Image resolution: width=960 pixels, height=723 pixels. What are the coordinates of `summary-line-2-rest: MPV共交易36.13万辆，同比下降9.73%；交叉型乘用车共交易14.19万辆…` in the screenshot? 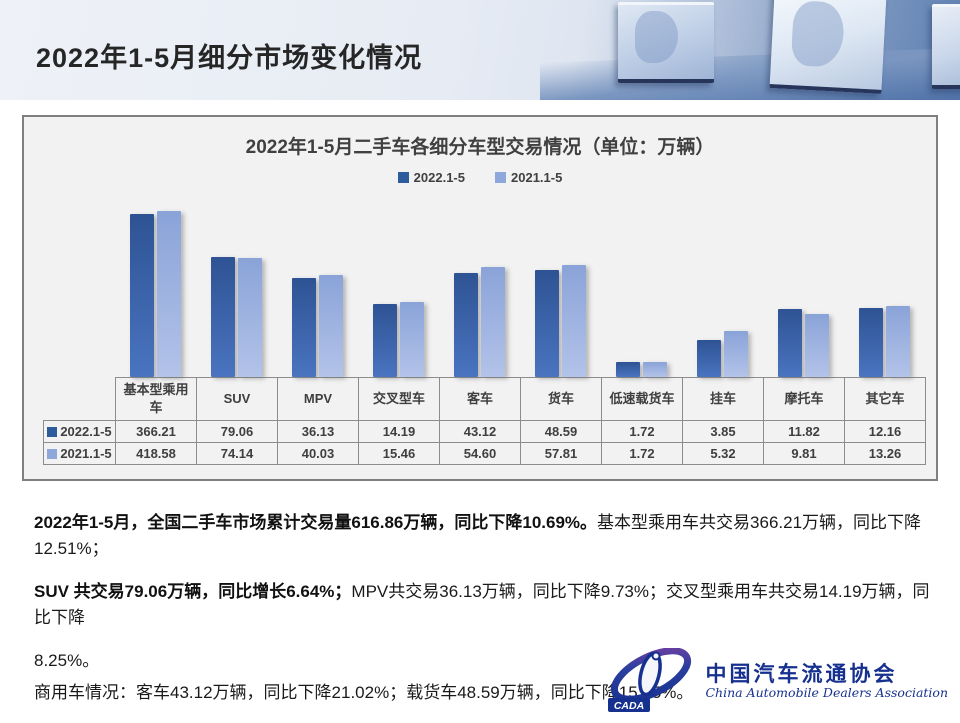 It's located at (482, 604).